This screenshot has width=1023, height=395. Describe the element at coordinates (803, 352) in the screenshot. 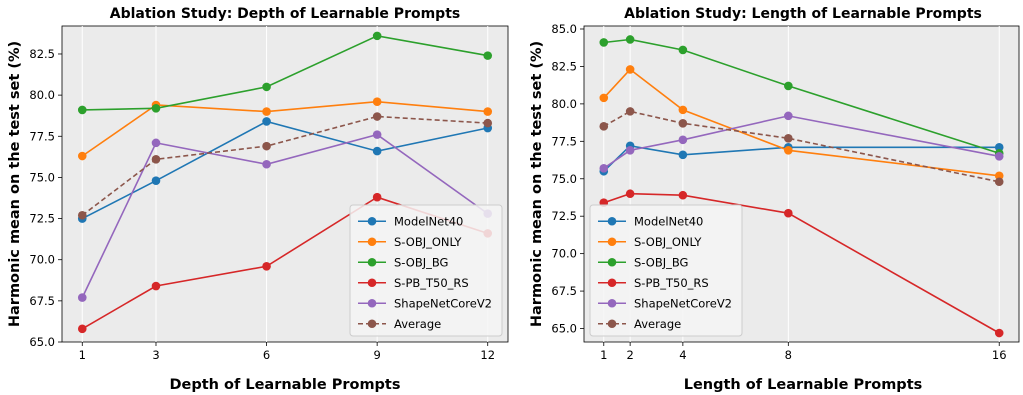

I see `x-ticks: 1 2 4 8 16` at that location.